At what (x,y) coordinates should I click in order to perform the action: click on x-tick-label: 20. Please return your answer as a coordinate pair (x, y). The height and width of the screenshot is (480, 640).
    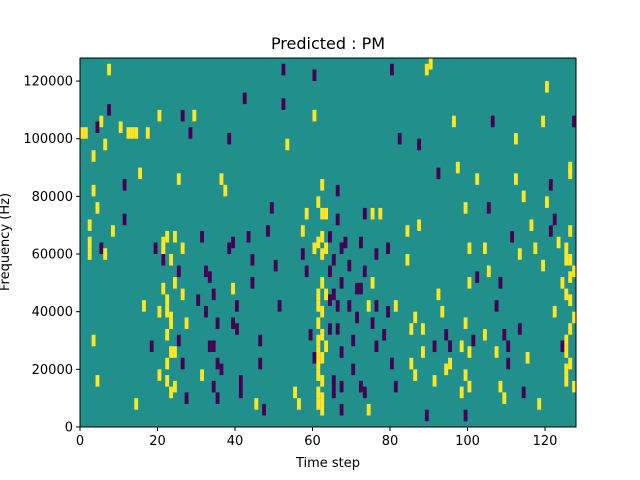
    Looking at the image, I should click on (157, 441).